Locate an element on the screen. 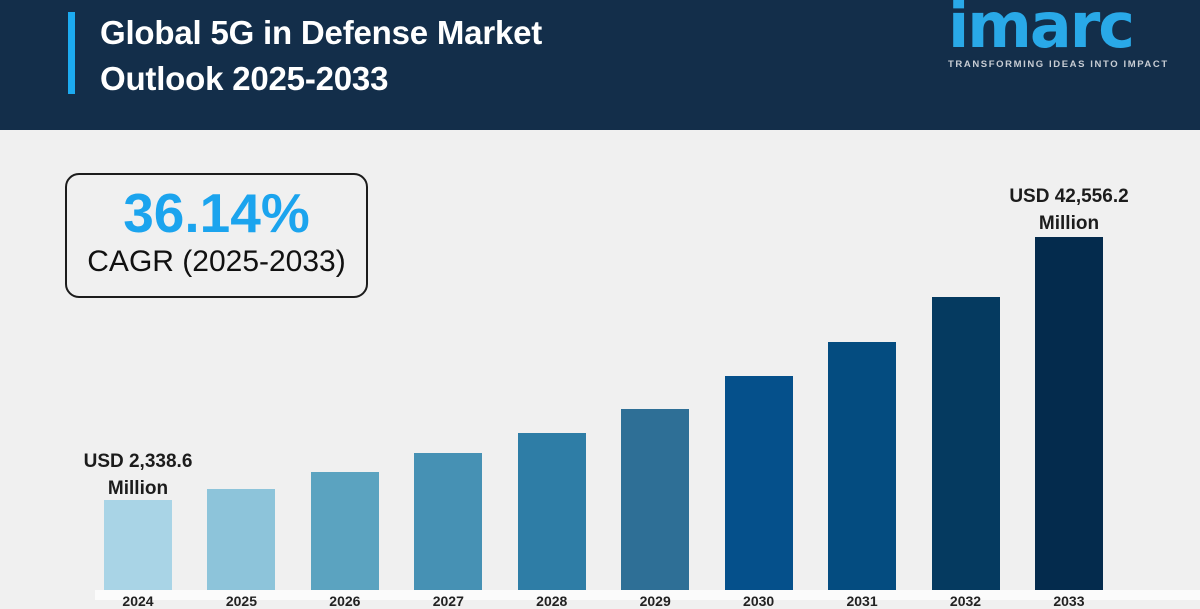 This screenshot has width=1200, height=609. bar-2030 is located at coordinates (758, 483).